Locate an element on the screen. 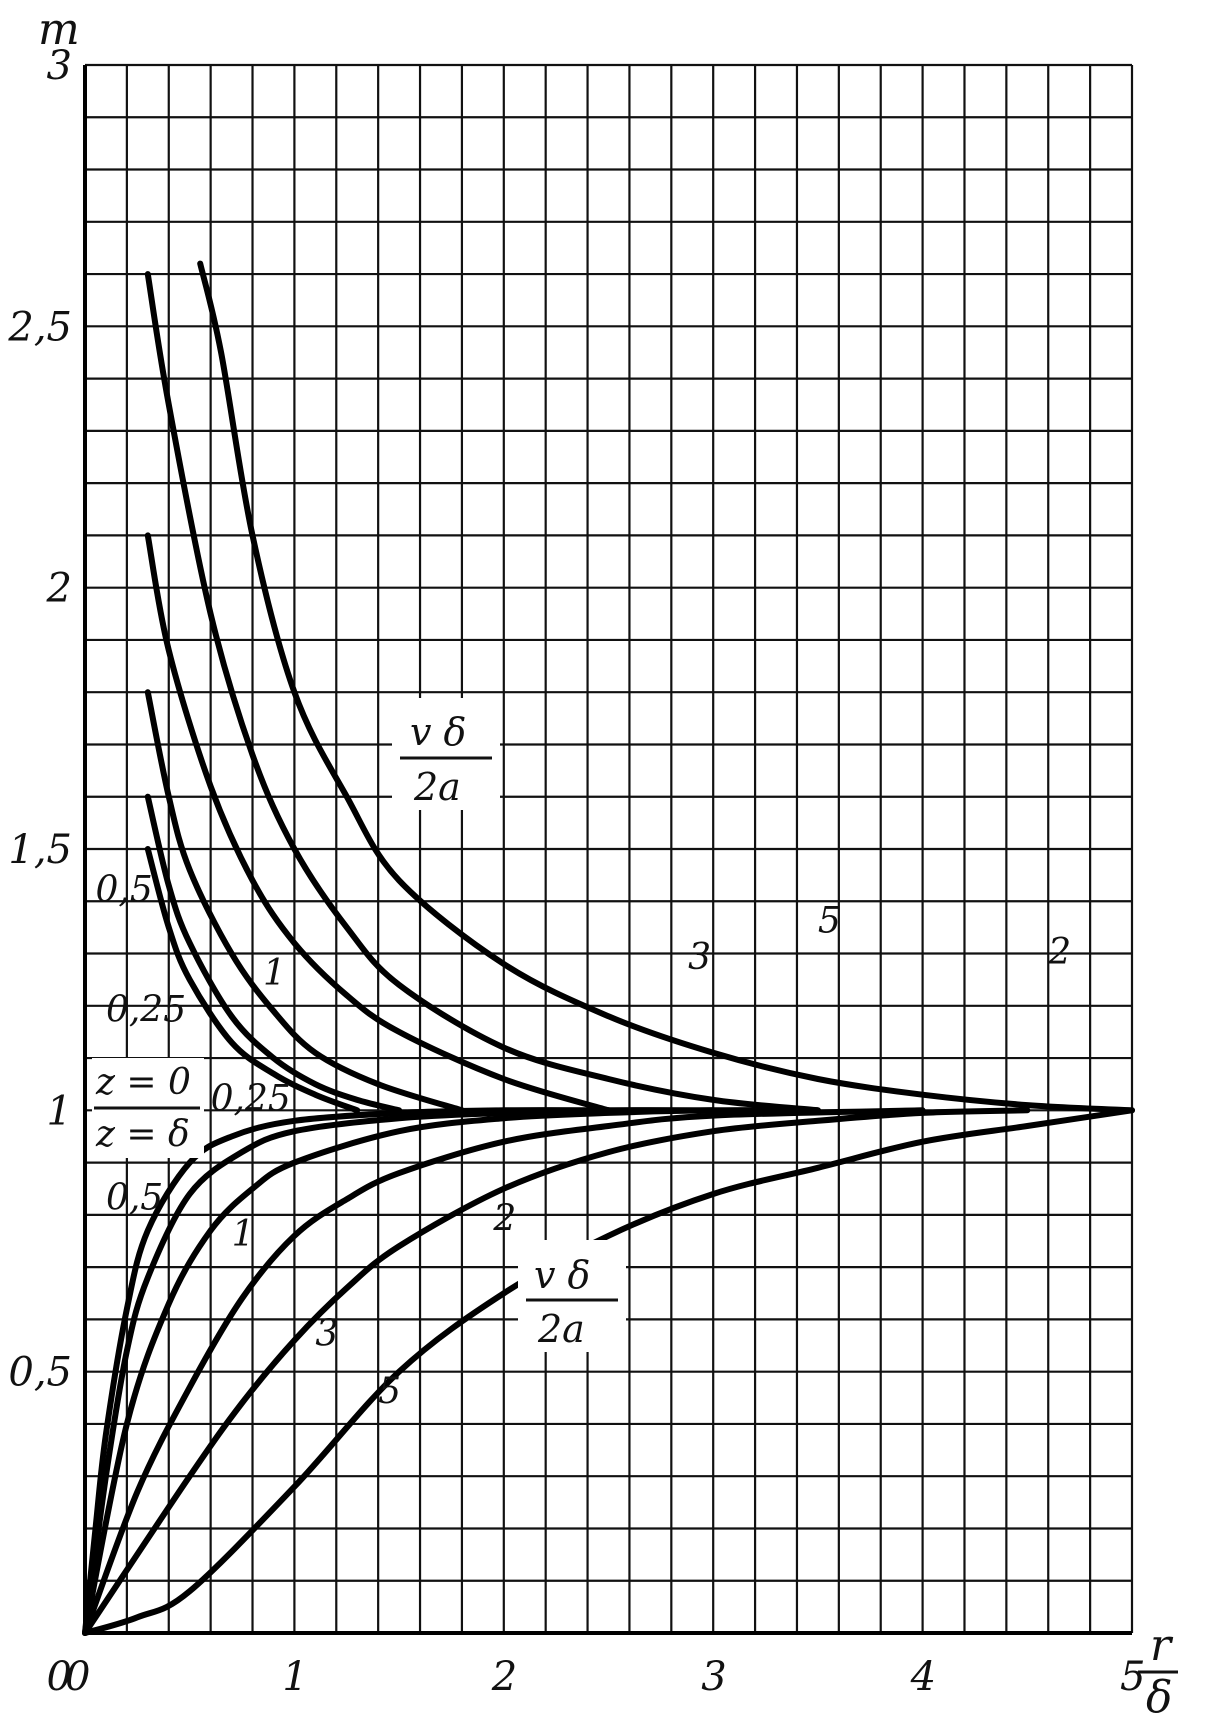  series-label-lower-0-5: 0,5 is located at coordinates (134, 1198).